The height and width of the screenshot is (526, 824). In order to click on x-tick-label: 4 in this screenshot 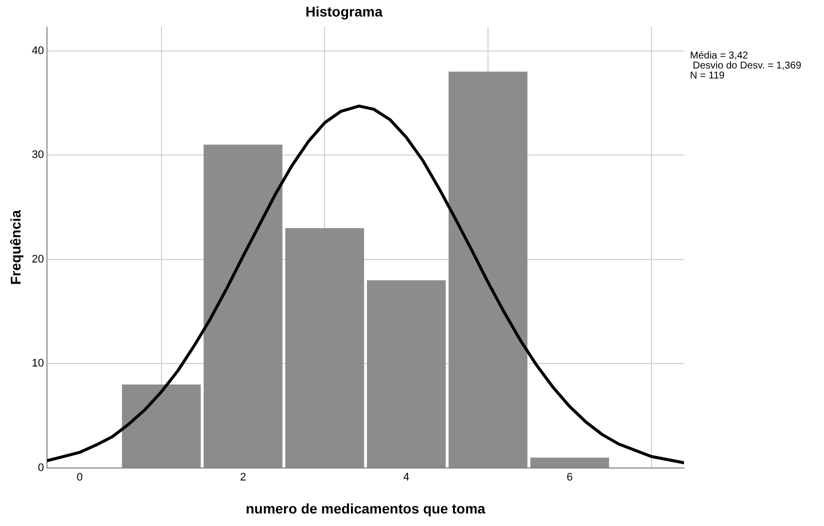, I will do `click(406, 478)`.